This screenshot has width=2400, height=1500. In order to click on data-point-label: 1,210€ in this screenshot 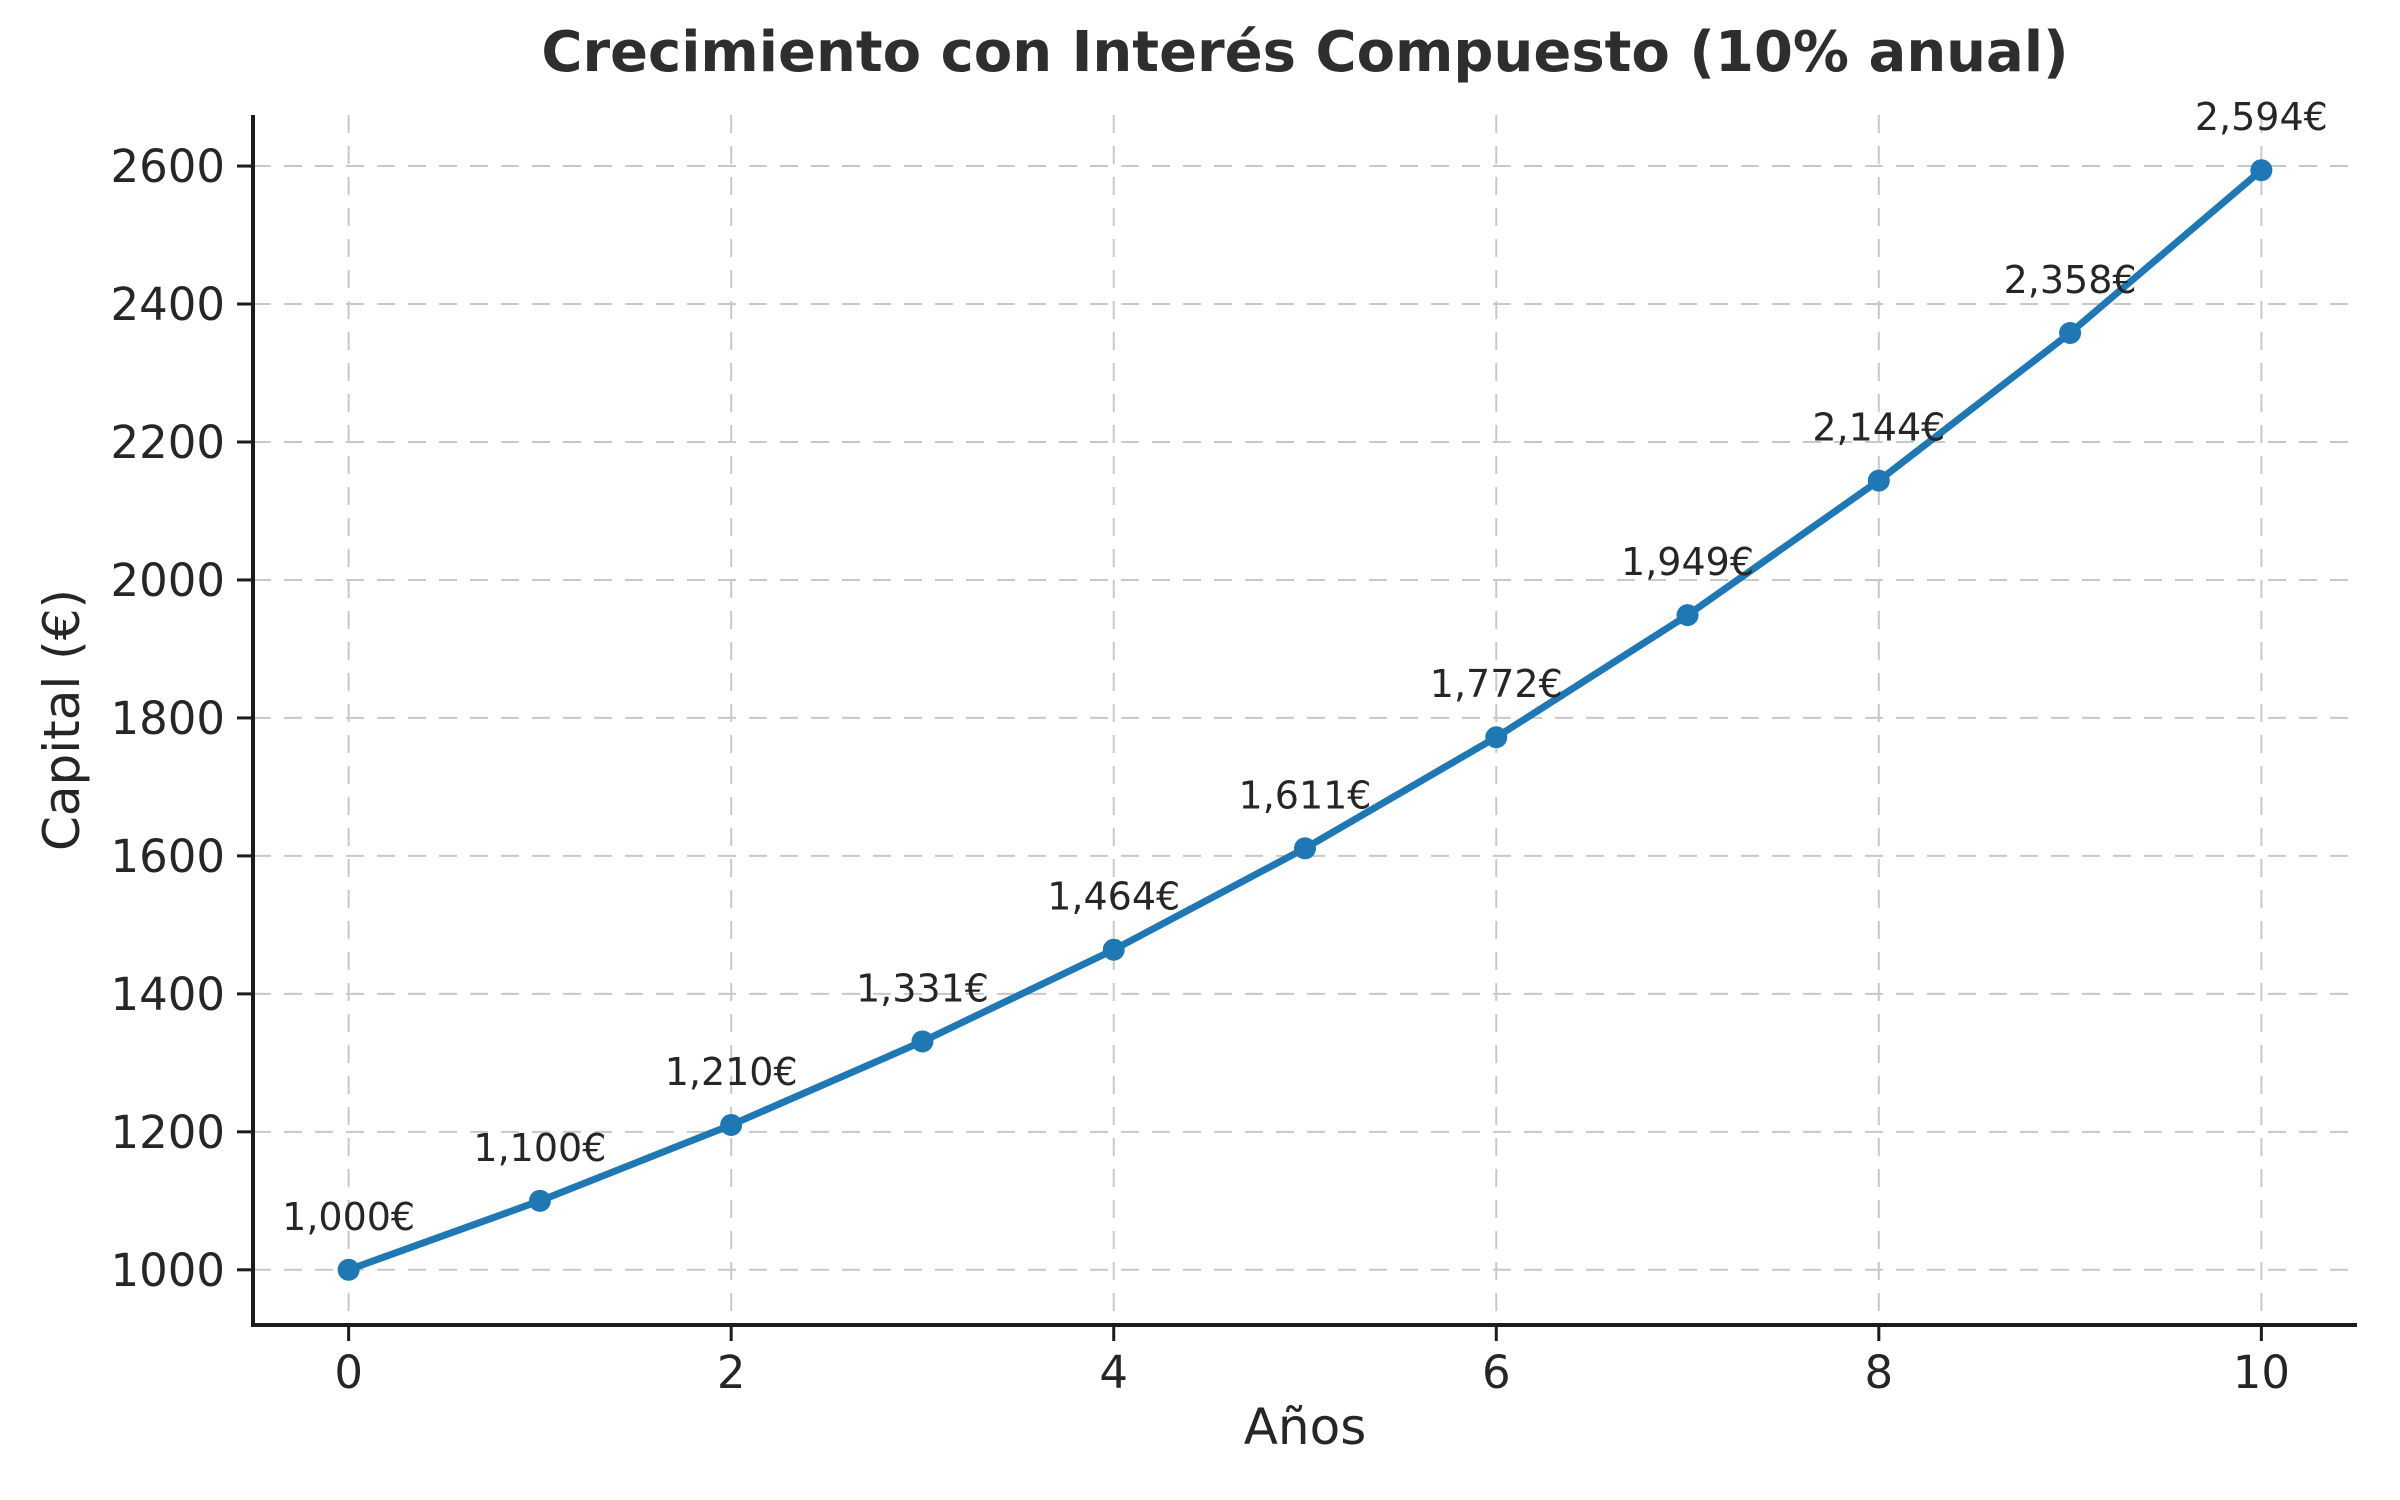, I will do `click(731, 1072)`.